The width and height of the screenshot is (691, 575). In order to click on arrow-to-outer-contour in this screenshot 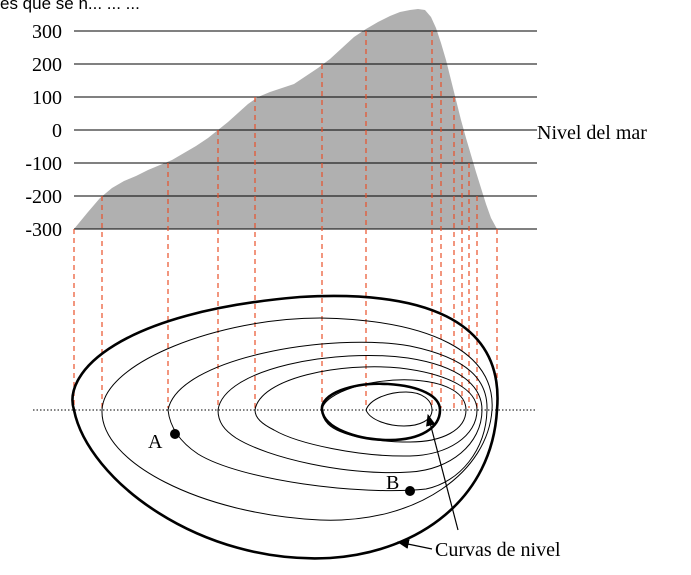, I will do `click(414, 544)`.